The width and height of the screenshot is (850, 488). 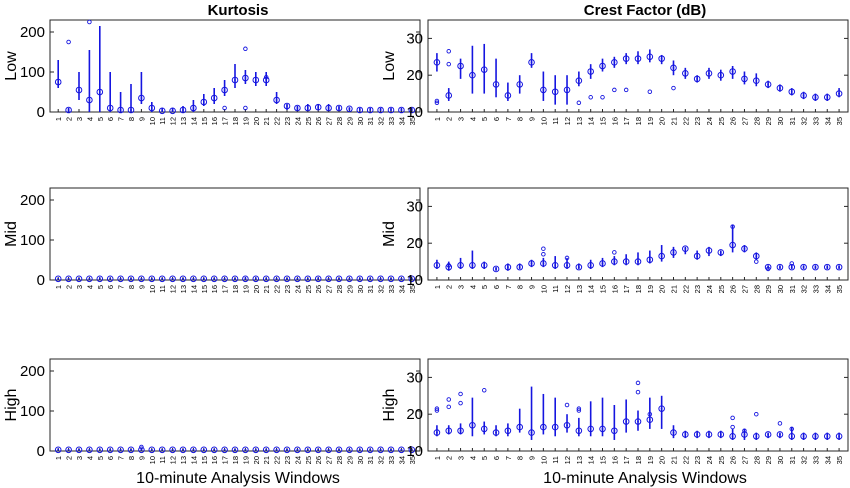 I want to click on xtick-label: 2, so click(x=69, y=287).